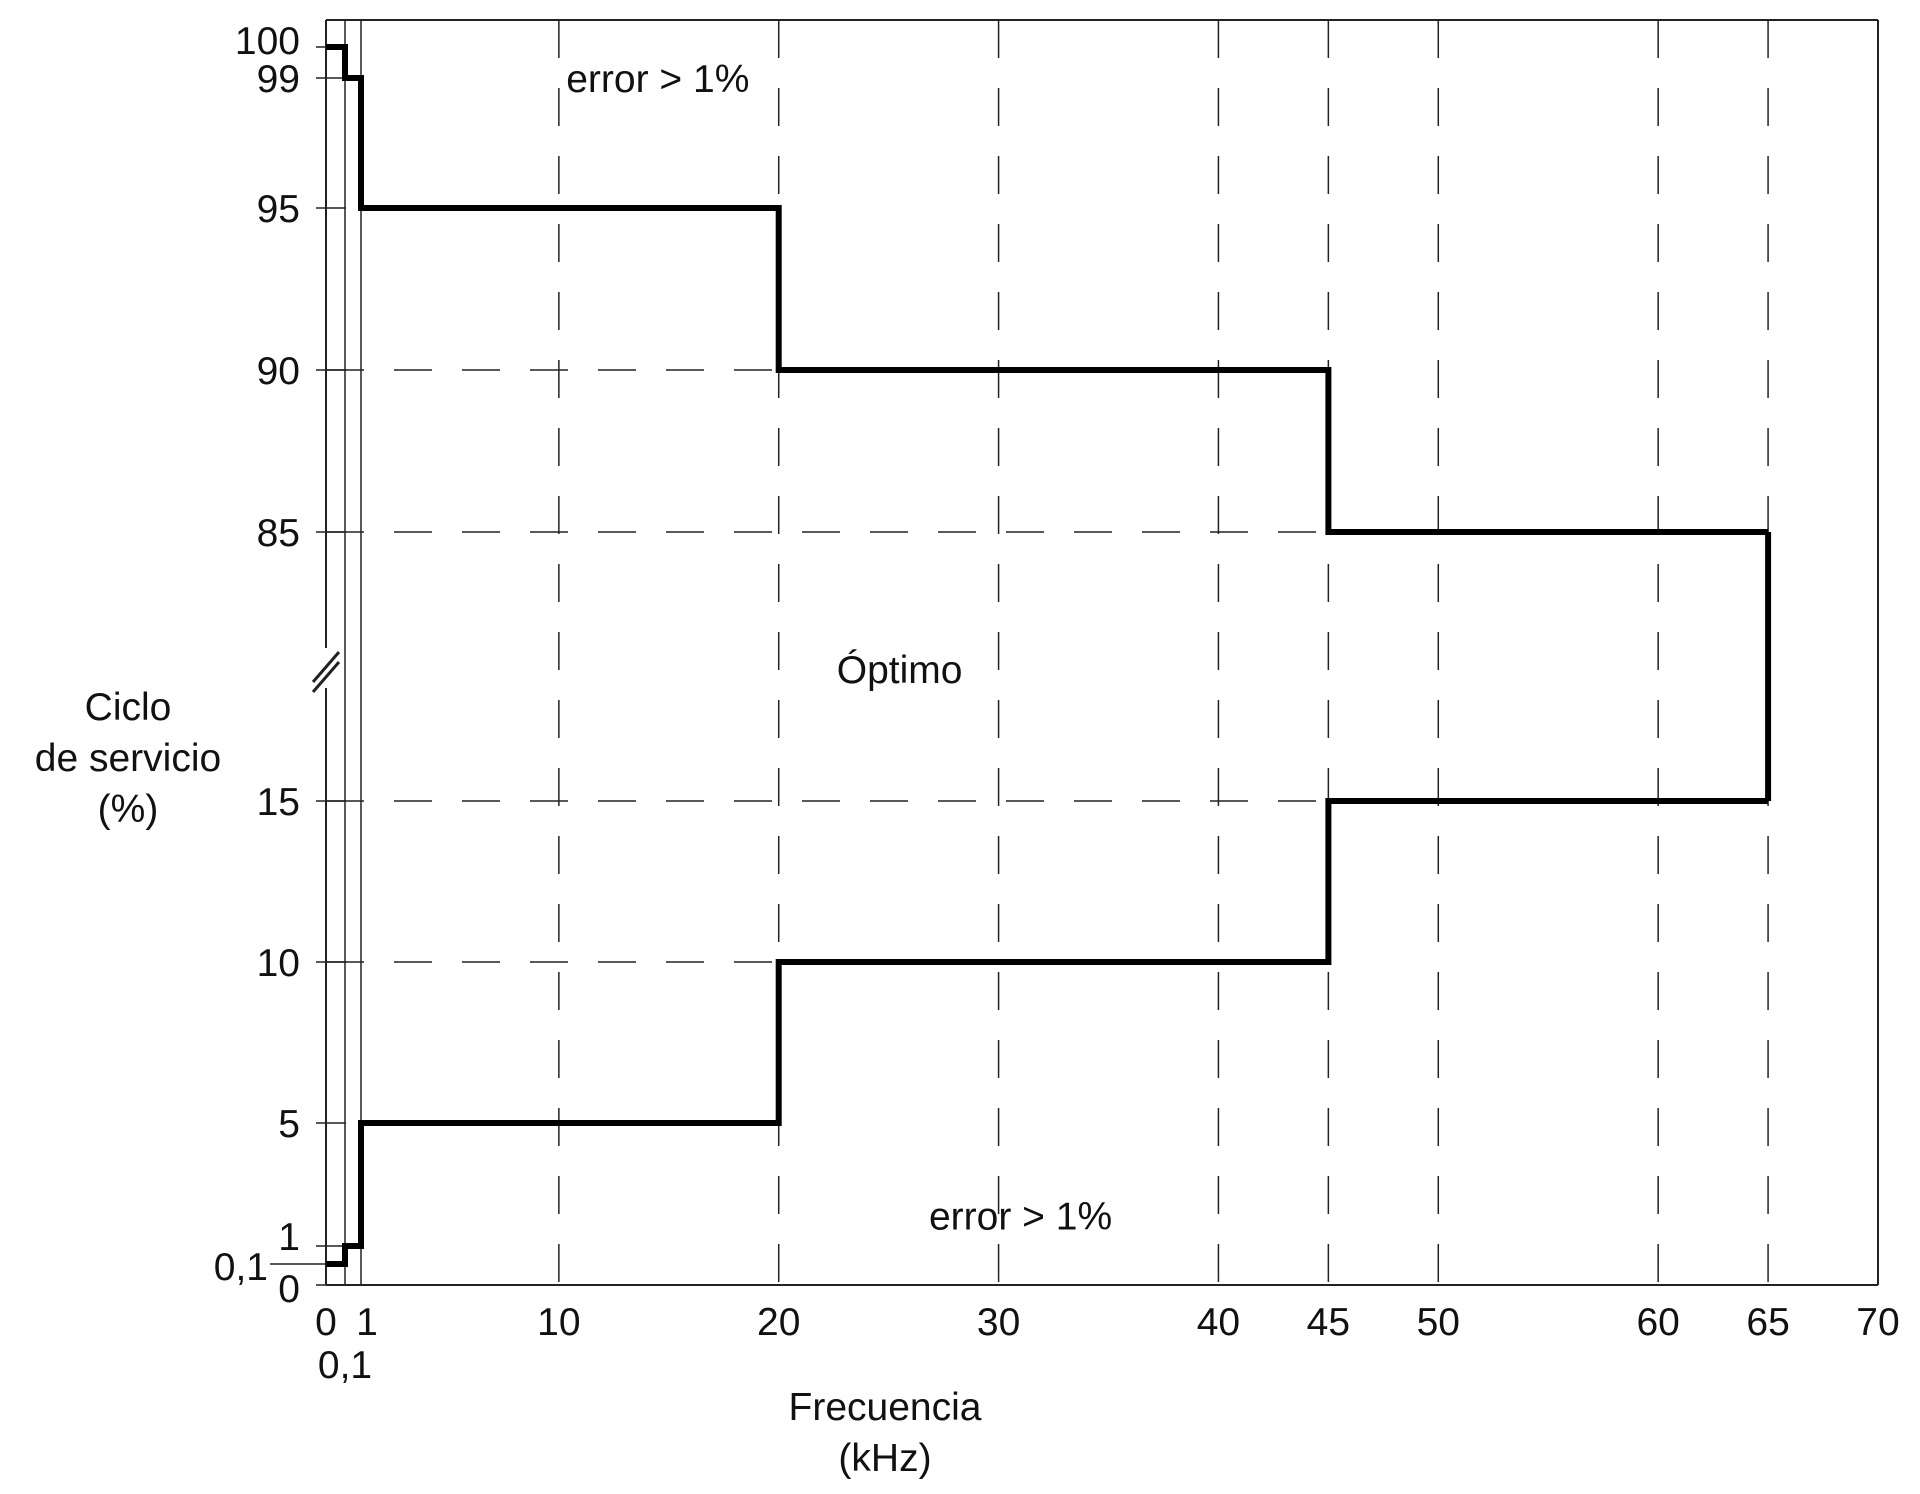  Describe the element at coordinates (267, 41) in the screenshot. I see `y-tick-label: 100` at that location.